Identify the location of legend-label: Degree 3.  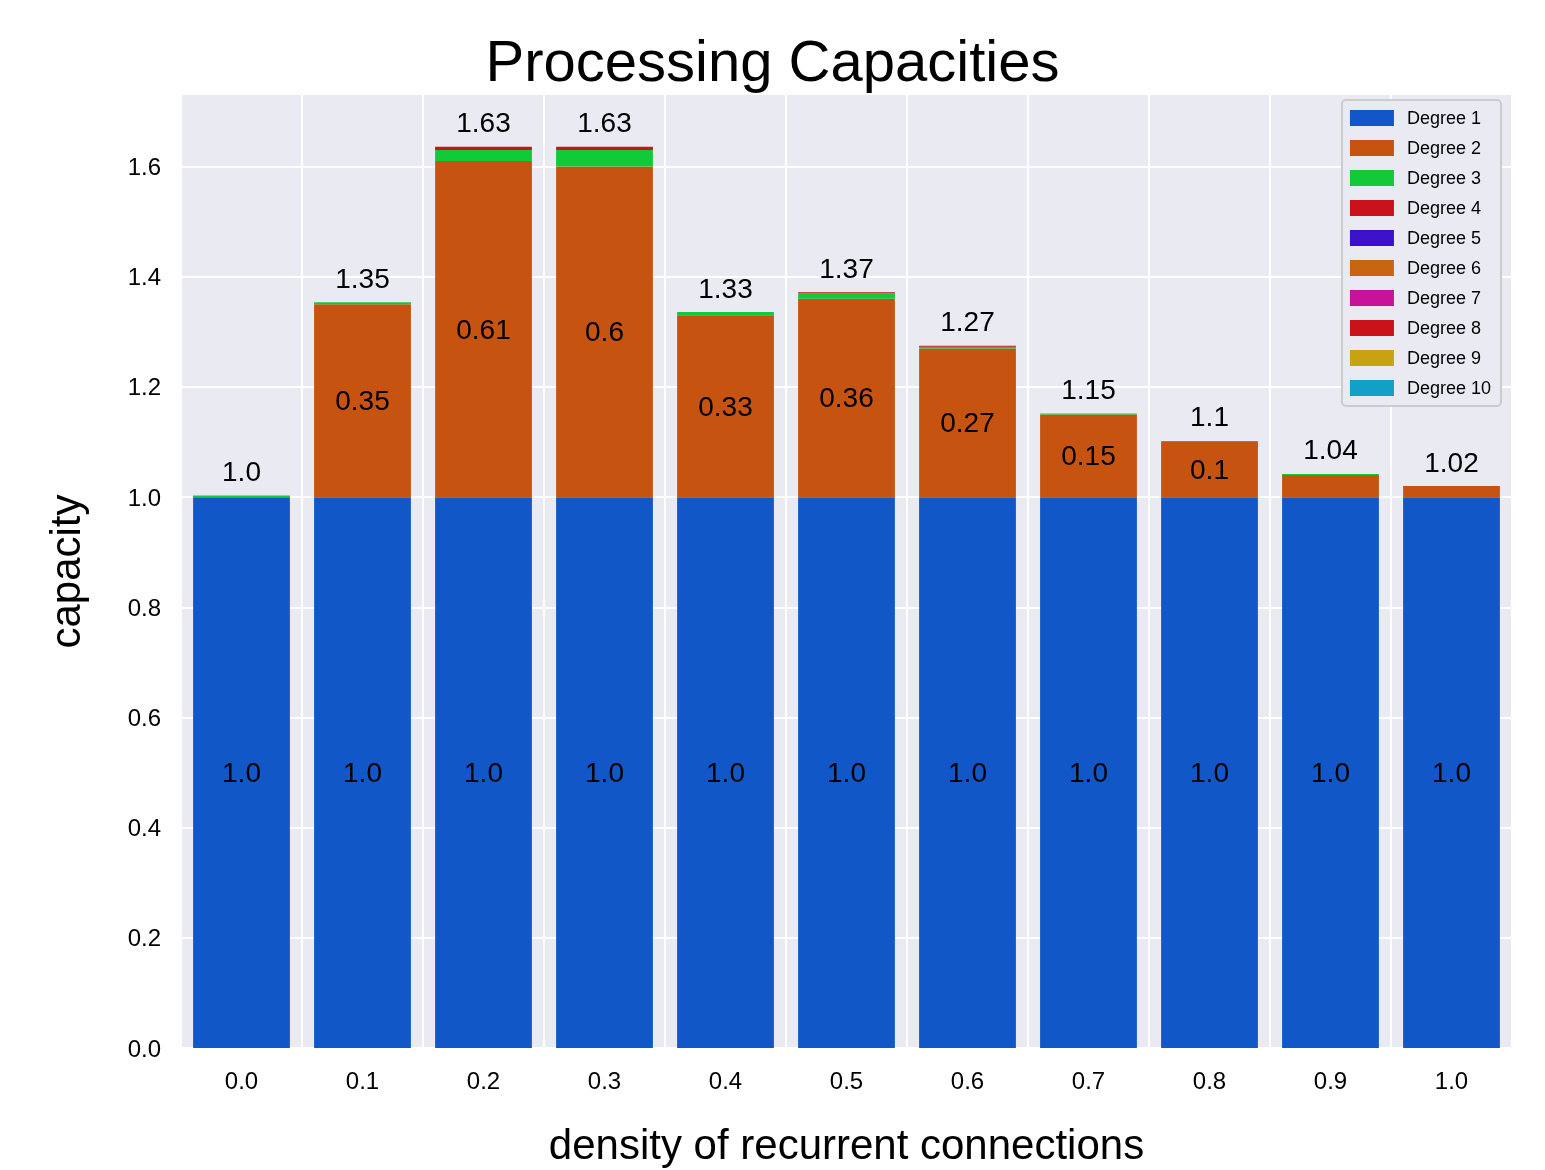
(1443, 178).